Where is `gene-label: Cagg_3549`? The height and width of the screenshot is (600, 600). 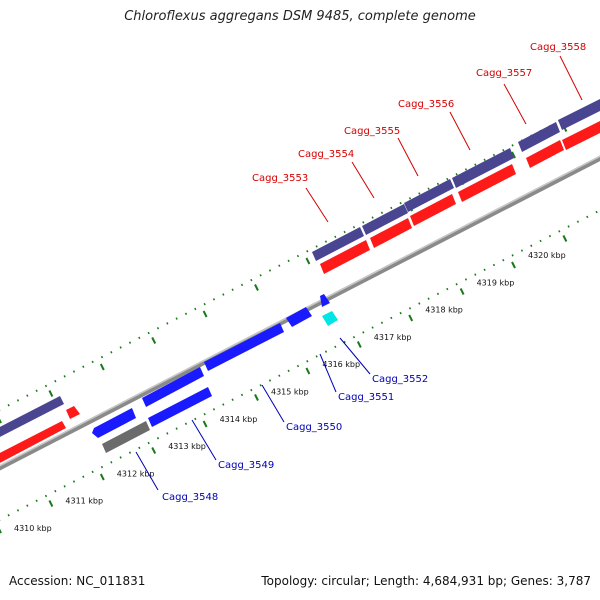 gene-label: Cagg_3549 is located at coordinates (246, 465).